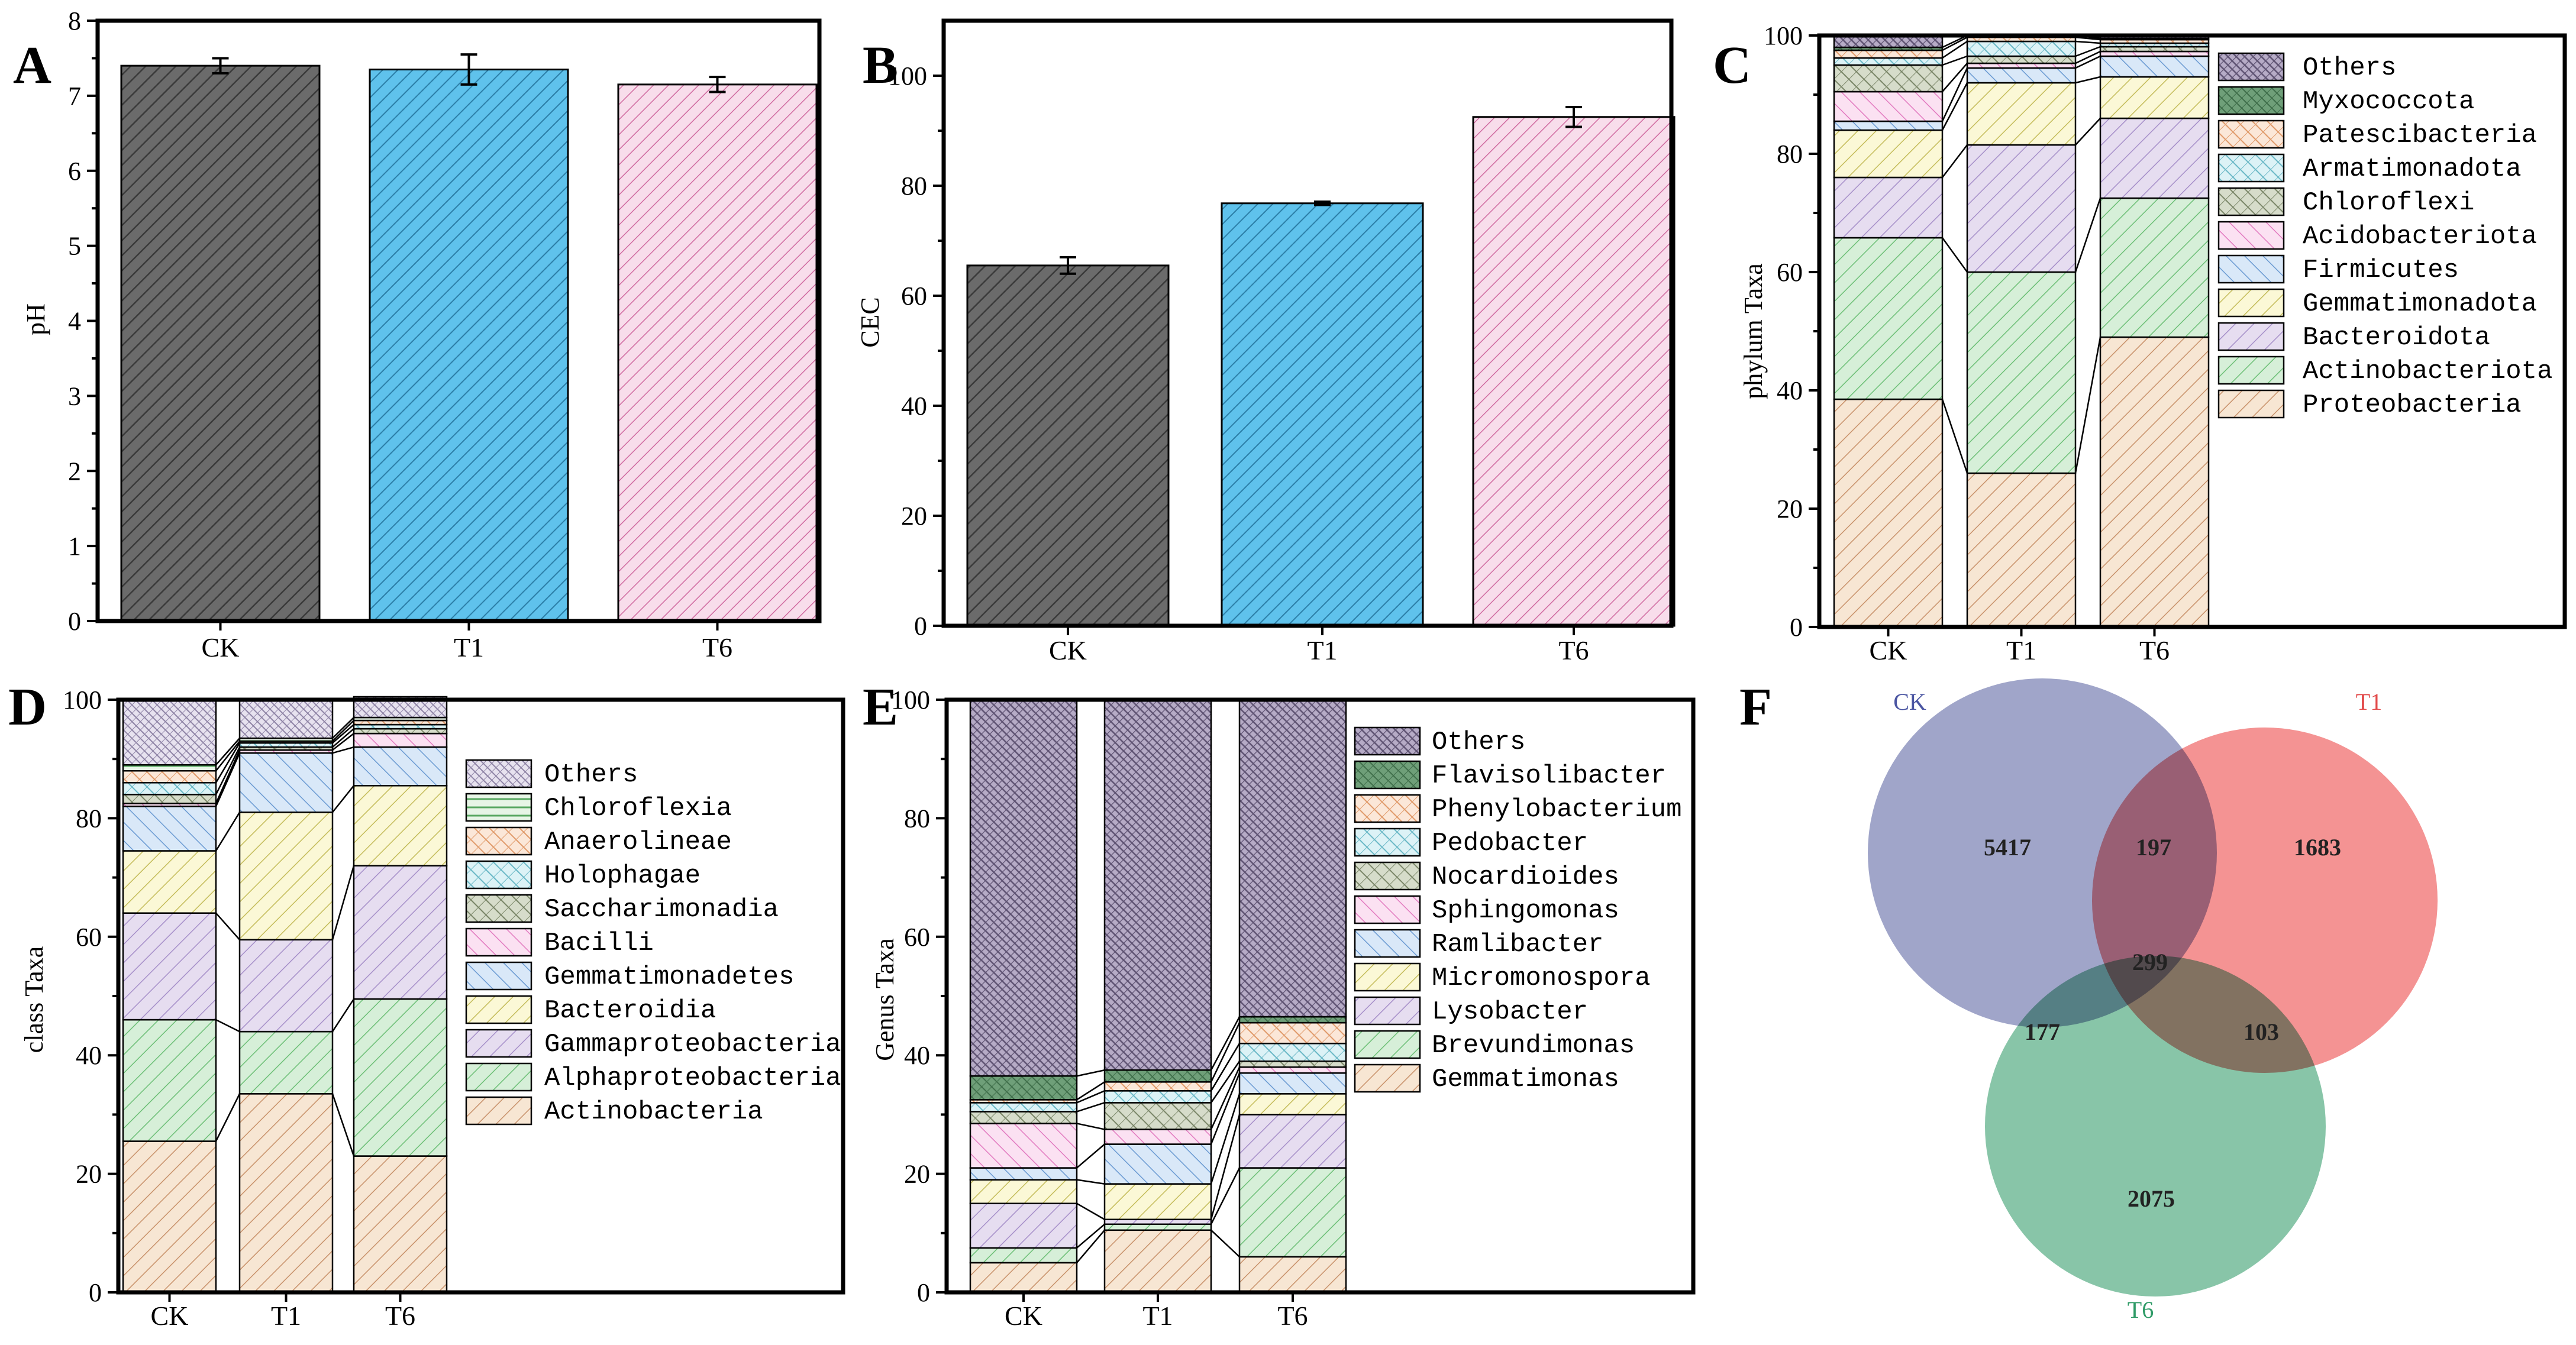 This screenshot has height=1345, width=2576. I want to click on segment-t6-actinobacteria, so click(400, 1224).